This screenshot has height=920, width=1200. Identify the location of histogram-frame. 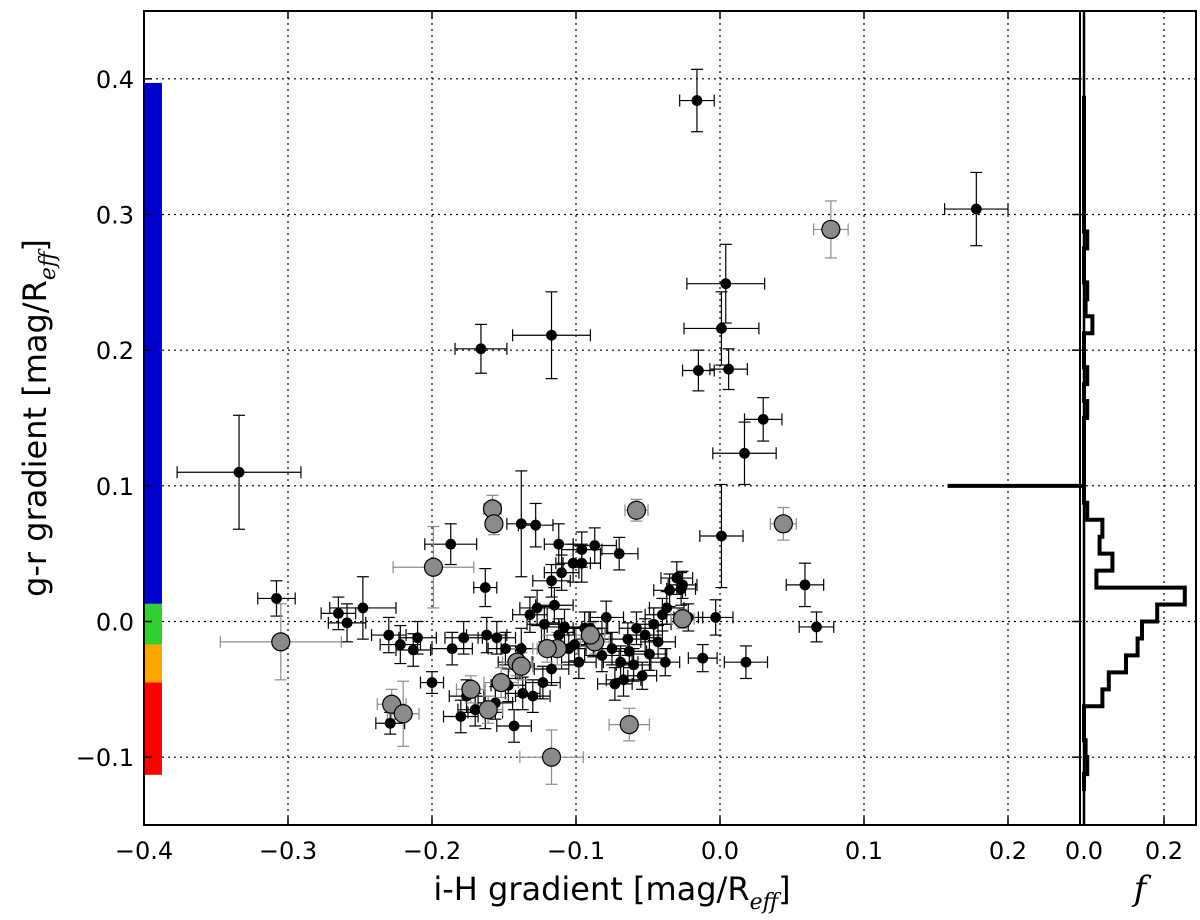
(1138, 418).